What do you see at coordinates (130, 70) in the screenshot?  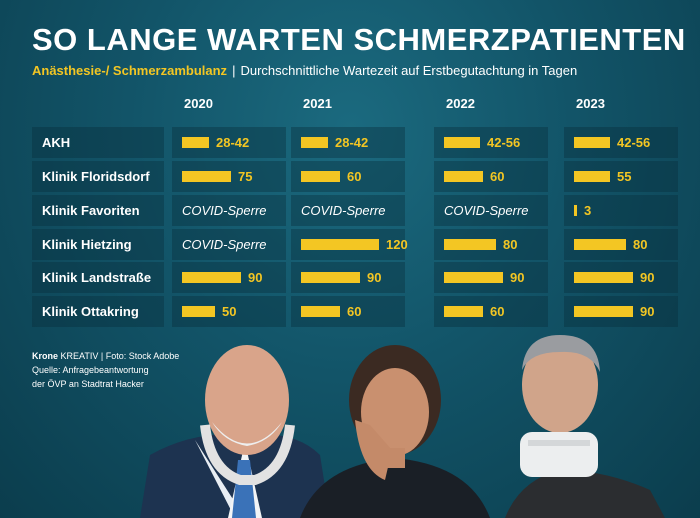 I see `subtitle-highlight: Anästhesie-/ Schmerzambulanz` at bounding box center [130, 70].